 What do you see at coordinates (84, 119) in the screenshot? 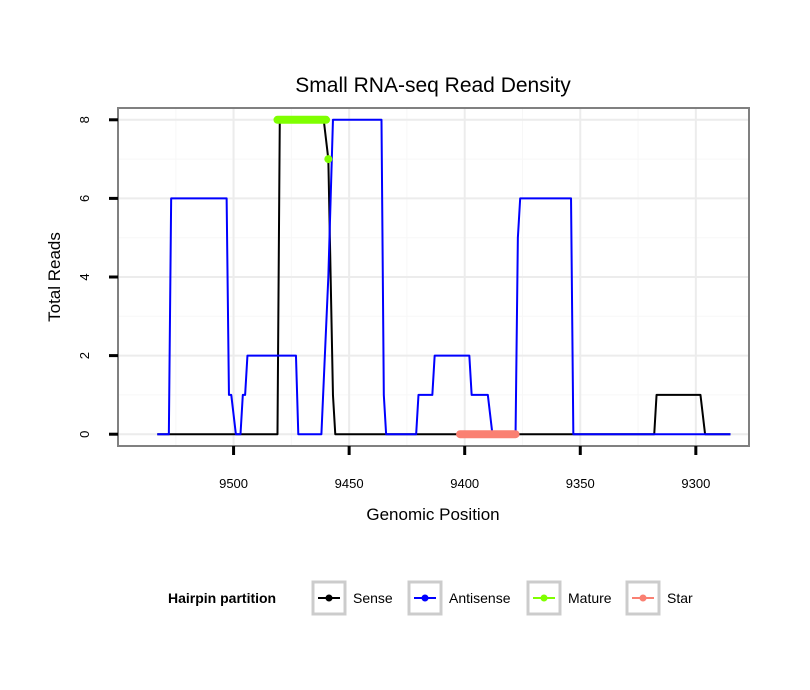
I see `y-tick-label: 8` at bounding box center [84, 119].